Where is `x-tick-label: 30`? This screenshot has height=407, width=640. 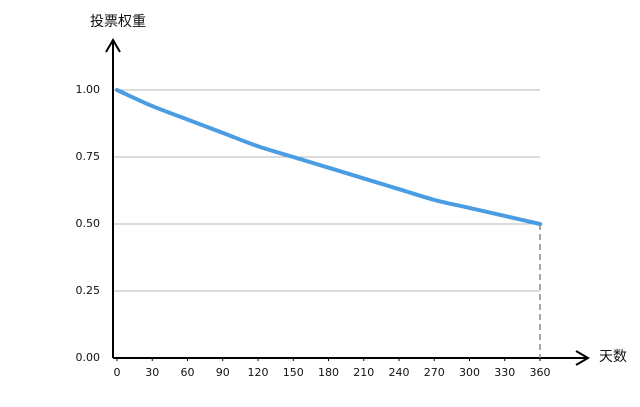
x-tick-label: 30 is located at coordinates (152, 372).